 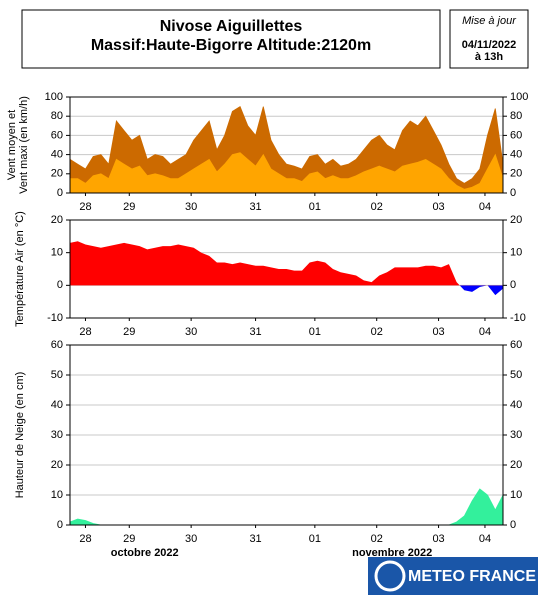 I want to click on y2-tick-label: 50, so click(x=516, y=375).